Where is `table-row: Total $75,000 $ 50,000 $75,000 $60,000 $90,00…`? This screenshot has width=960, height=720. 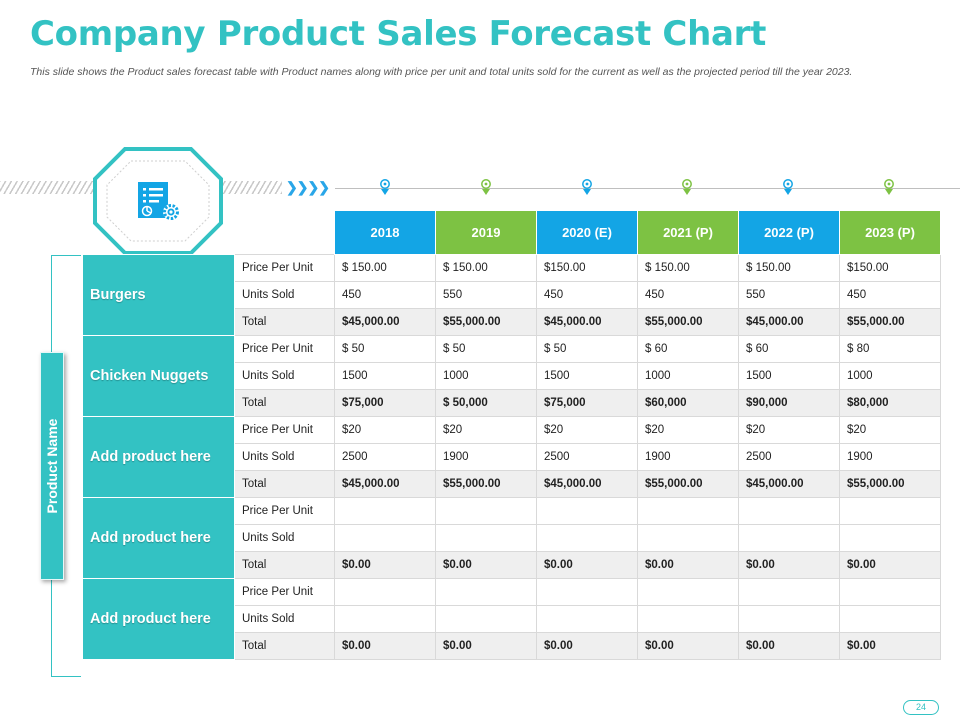 table-row: Total $75,000 $ 50,000 $75,000 $60,000 $90,00… is located at coordinates (512, 403).